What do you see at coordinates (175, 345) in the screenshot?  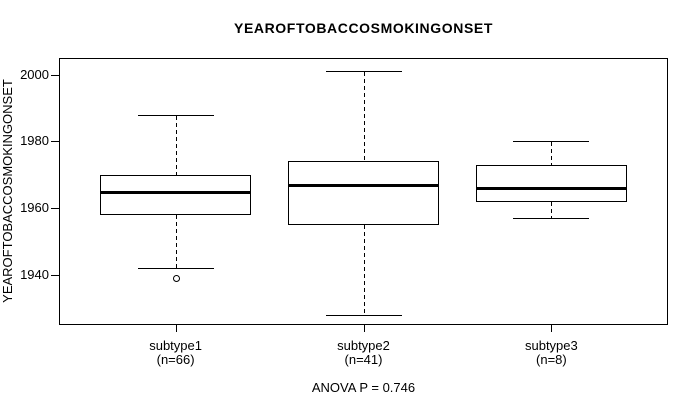 I see `group-label: subtype1` at bounding box center [175, 345].